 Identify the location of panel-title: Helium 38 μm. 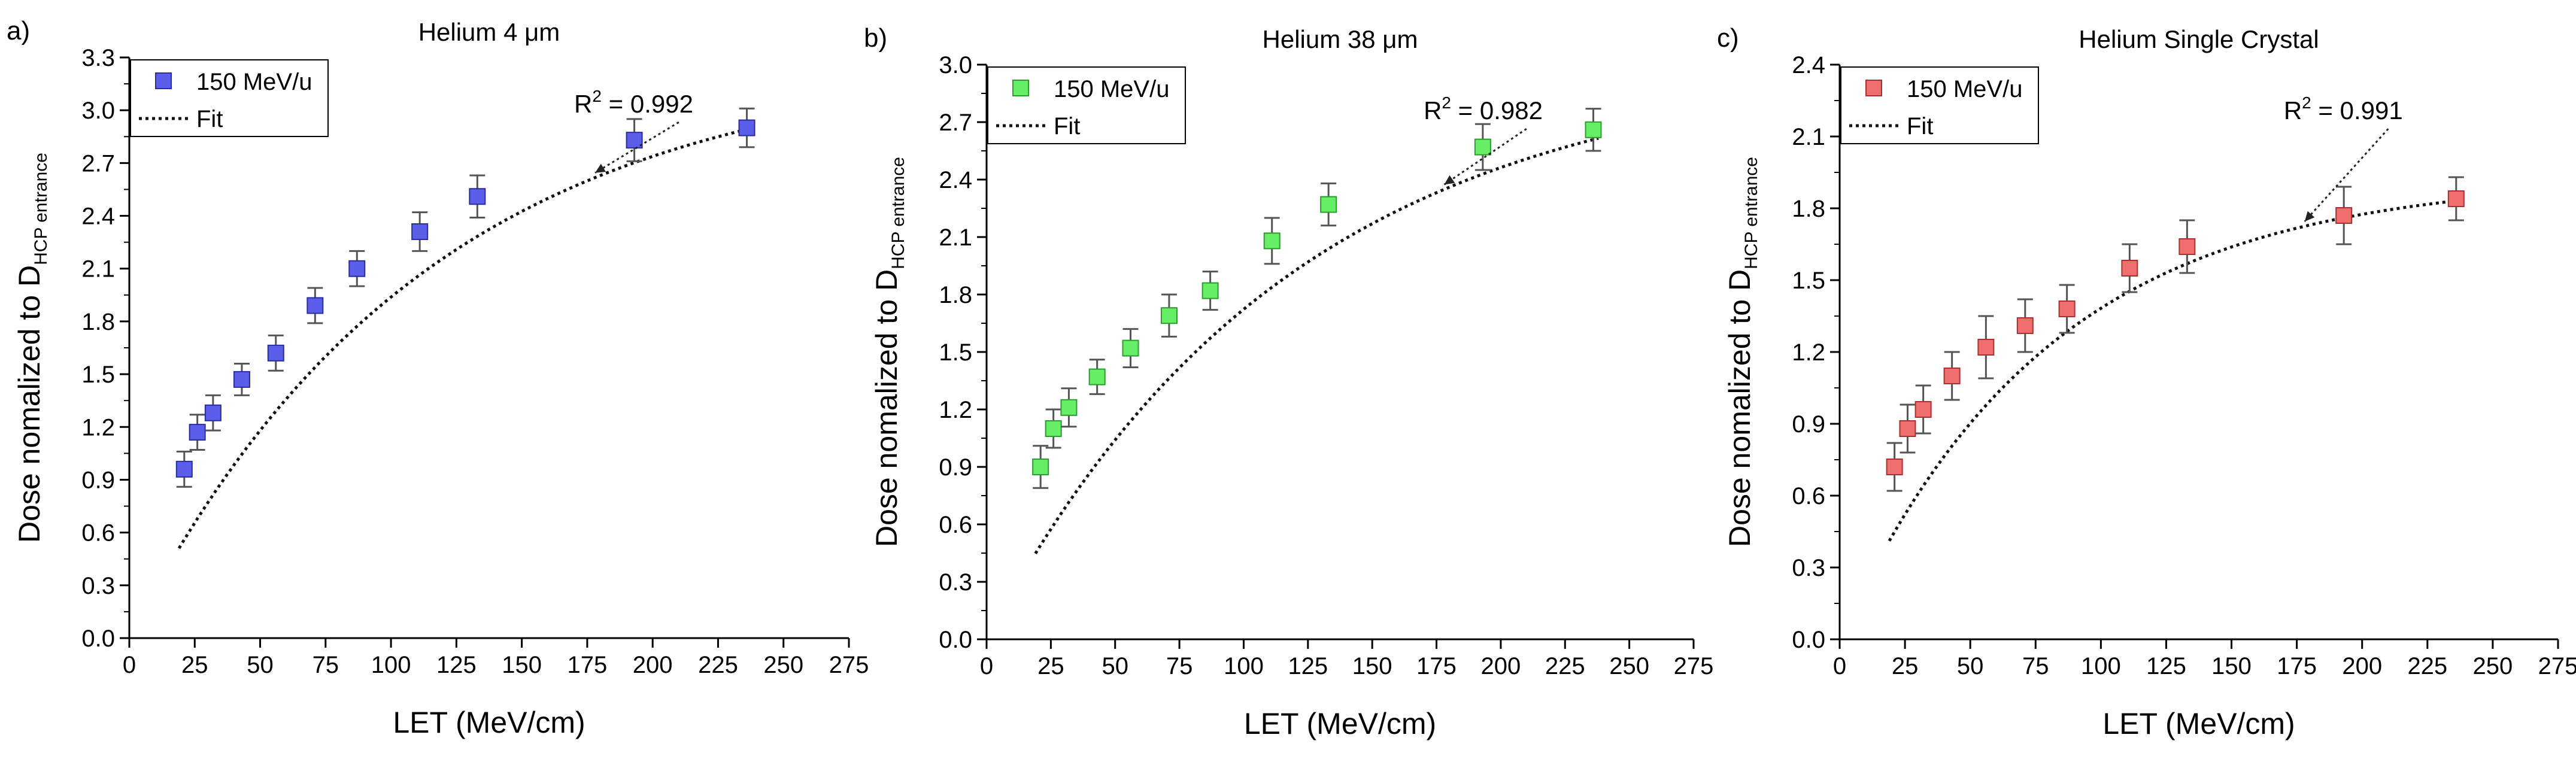
(1341, 39).